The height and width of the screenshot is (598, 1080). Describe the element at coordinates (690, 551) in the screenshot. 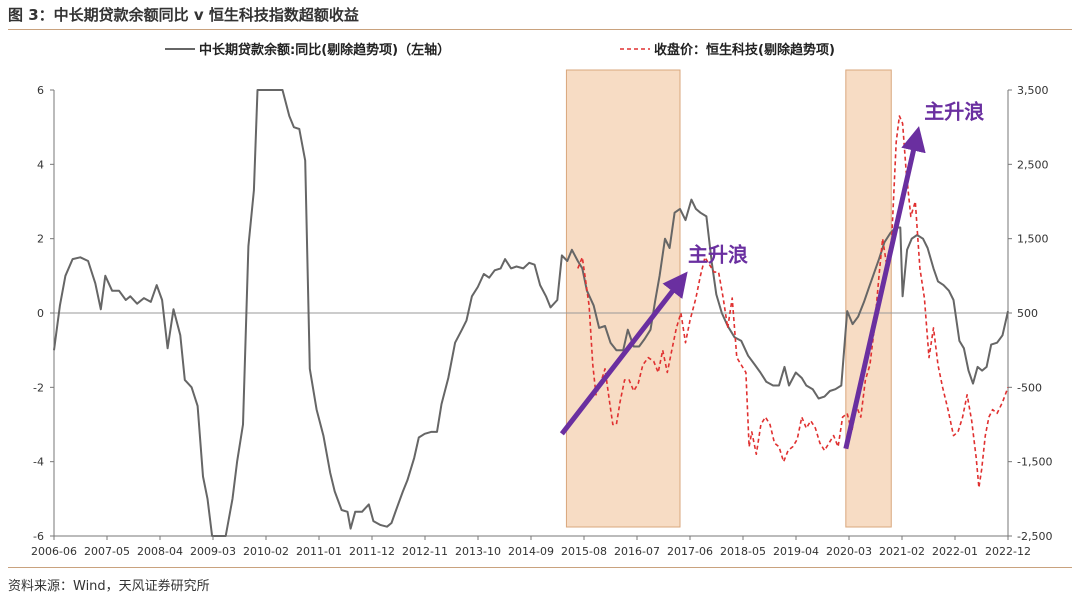

I see `x-tick-label: 2017-06` at that location.